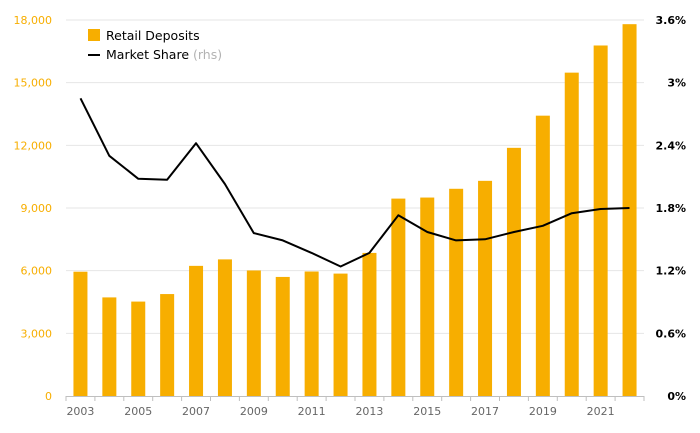 The image size is (700, 433). I want to click on x-tick-label-2009: 2009, so click(254, 411).